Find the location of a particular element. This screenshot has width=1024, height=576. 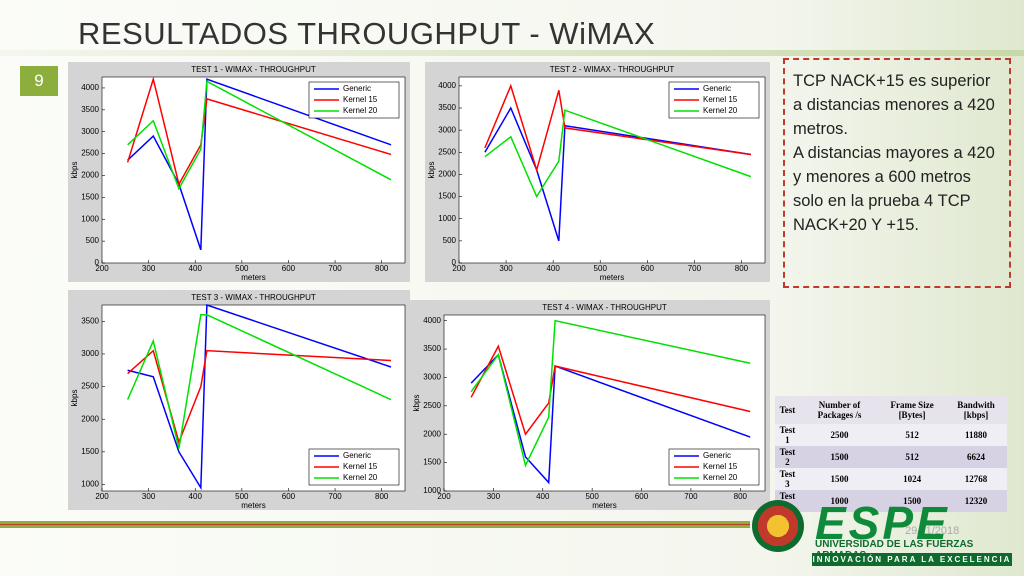

table-row: Test 2 1500 512 6624 is located at coordinates (891, 457).